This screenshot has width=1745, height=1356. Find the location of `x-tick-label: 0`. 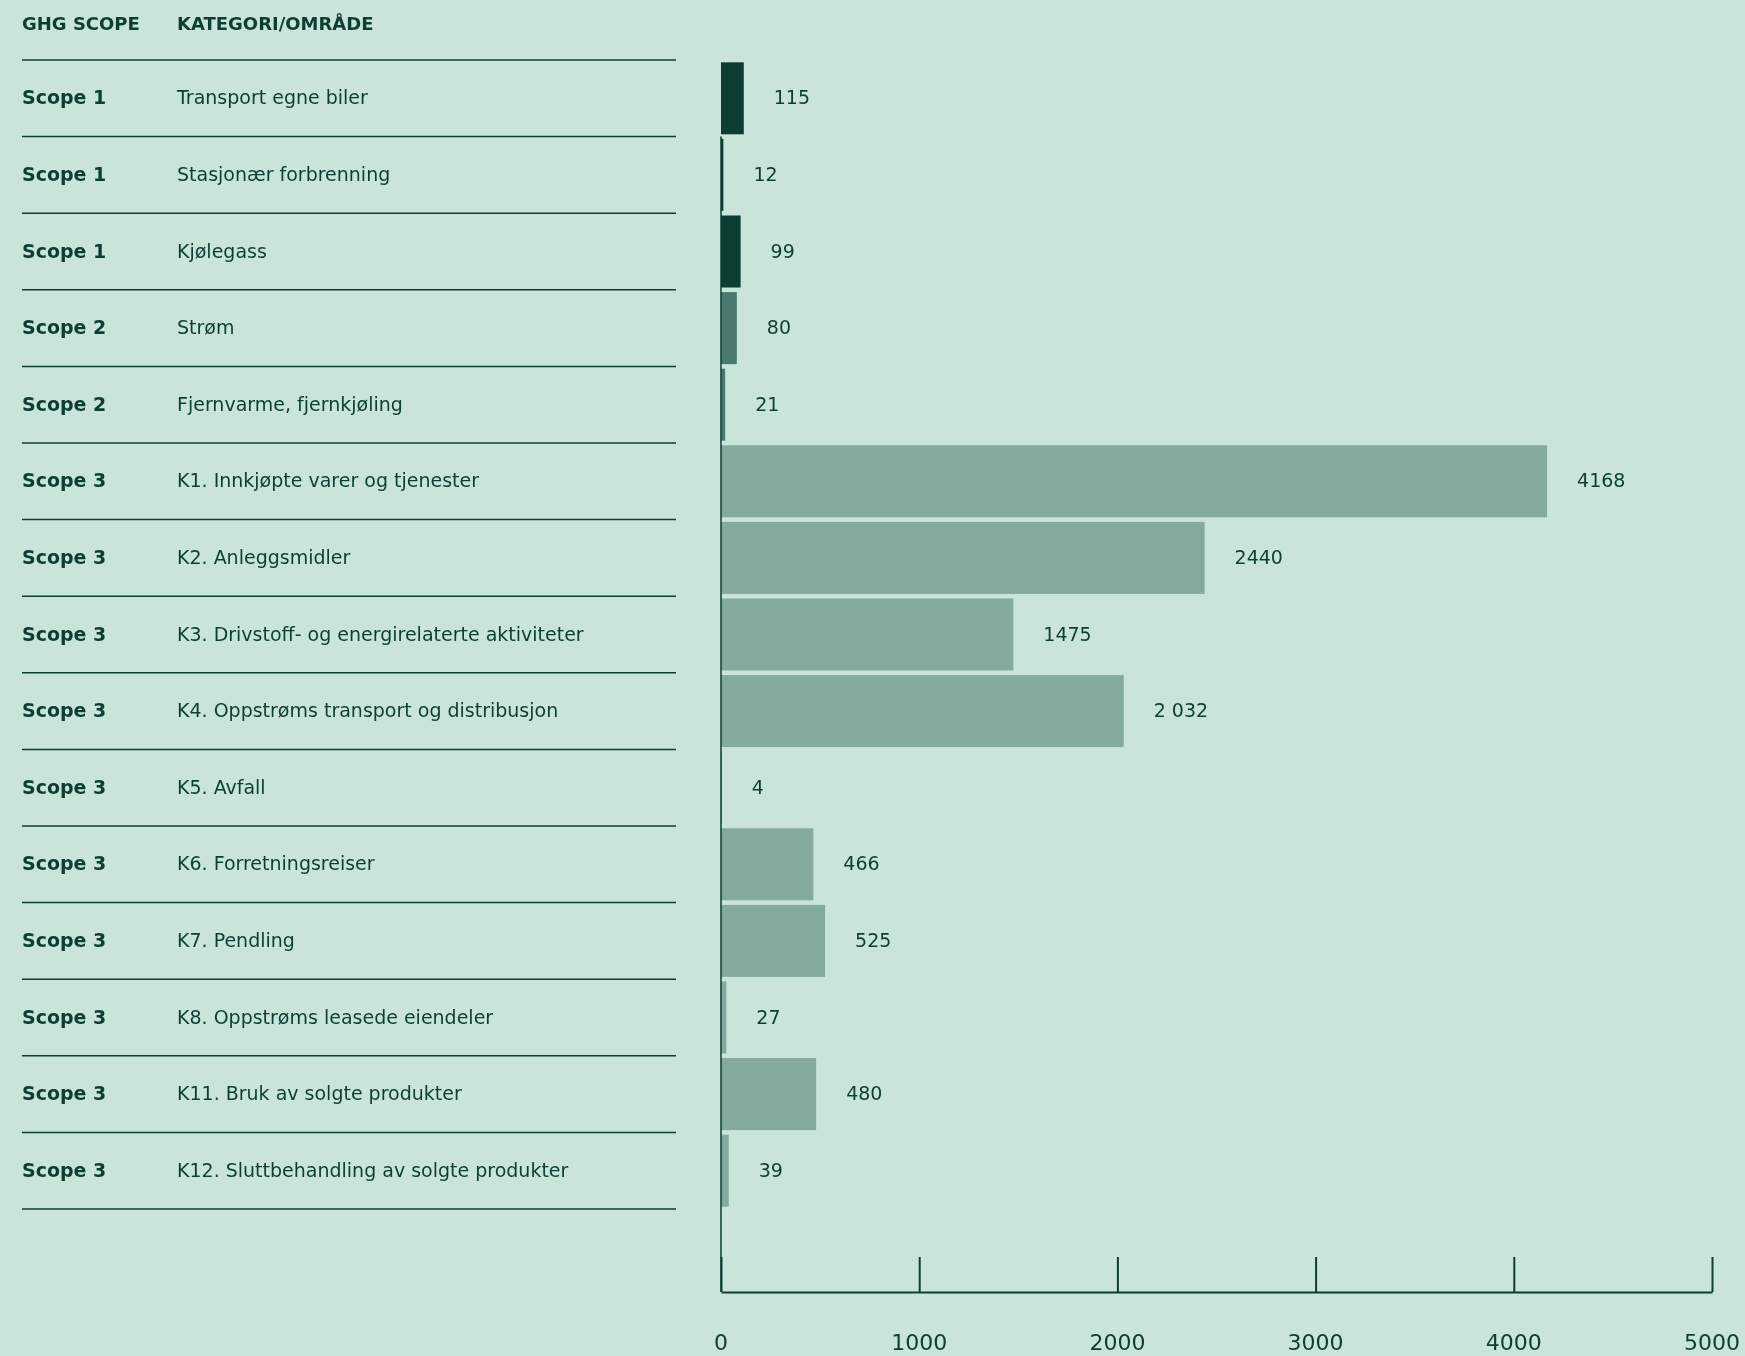

x-tick-label: 0 is located at coordinates (721, 1342).